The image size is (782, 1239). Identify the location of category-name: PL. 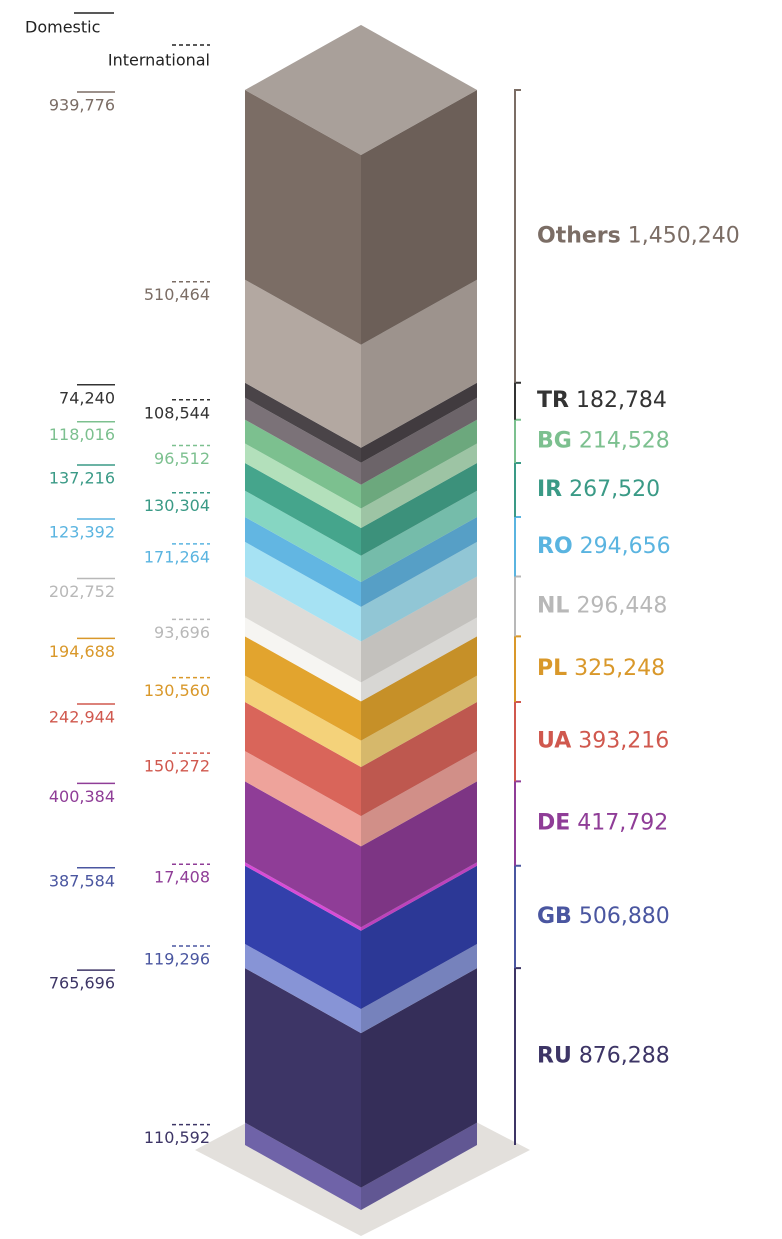
(552, 668).